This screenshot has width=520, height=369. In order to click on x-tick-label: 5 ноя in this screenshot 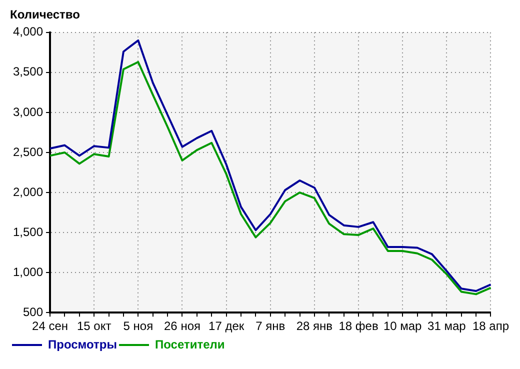, I will do `click(138, 326)`.